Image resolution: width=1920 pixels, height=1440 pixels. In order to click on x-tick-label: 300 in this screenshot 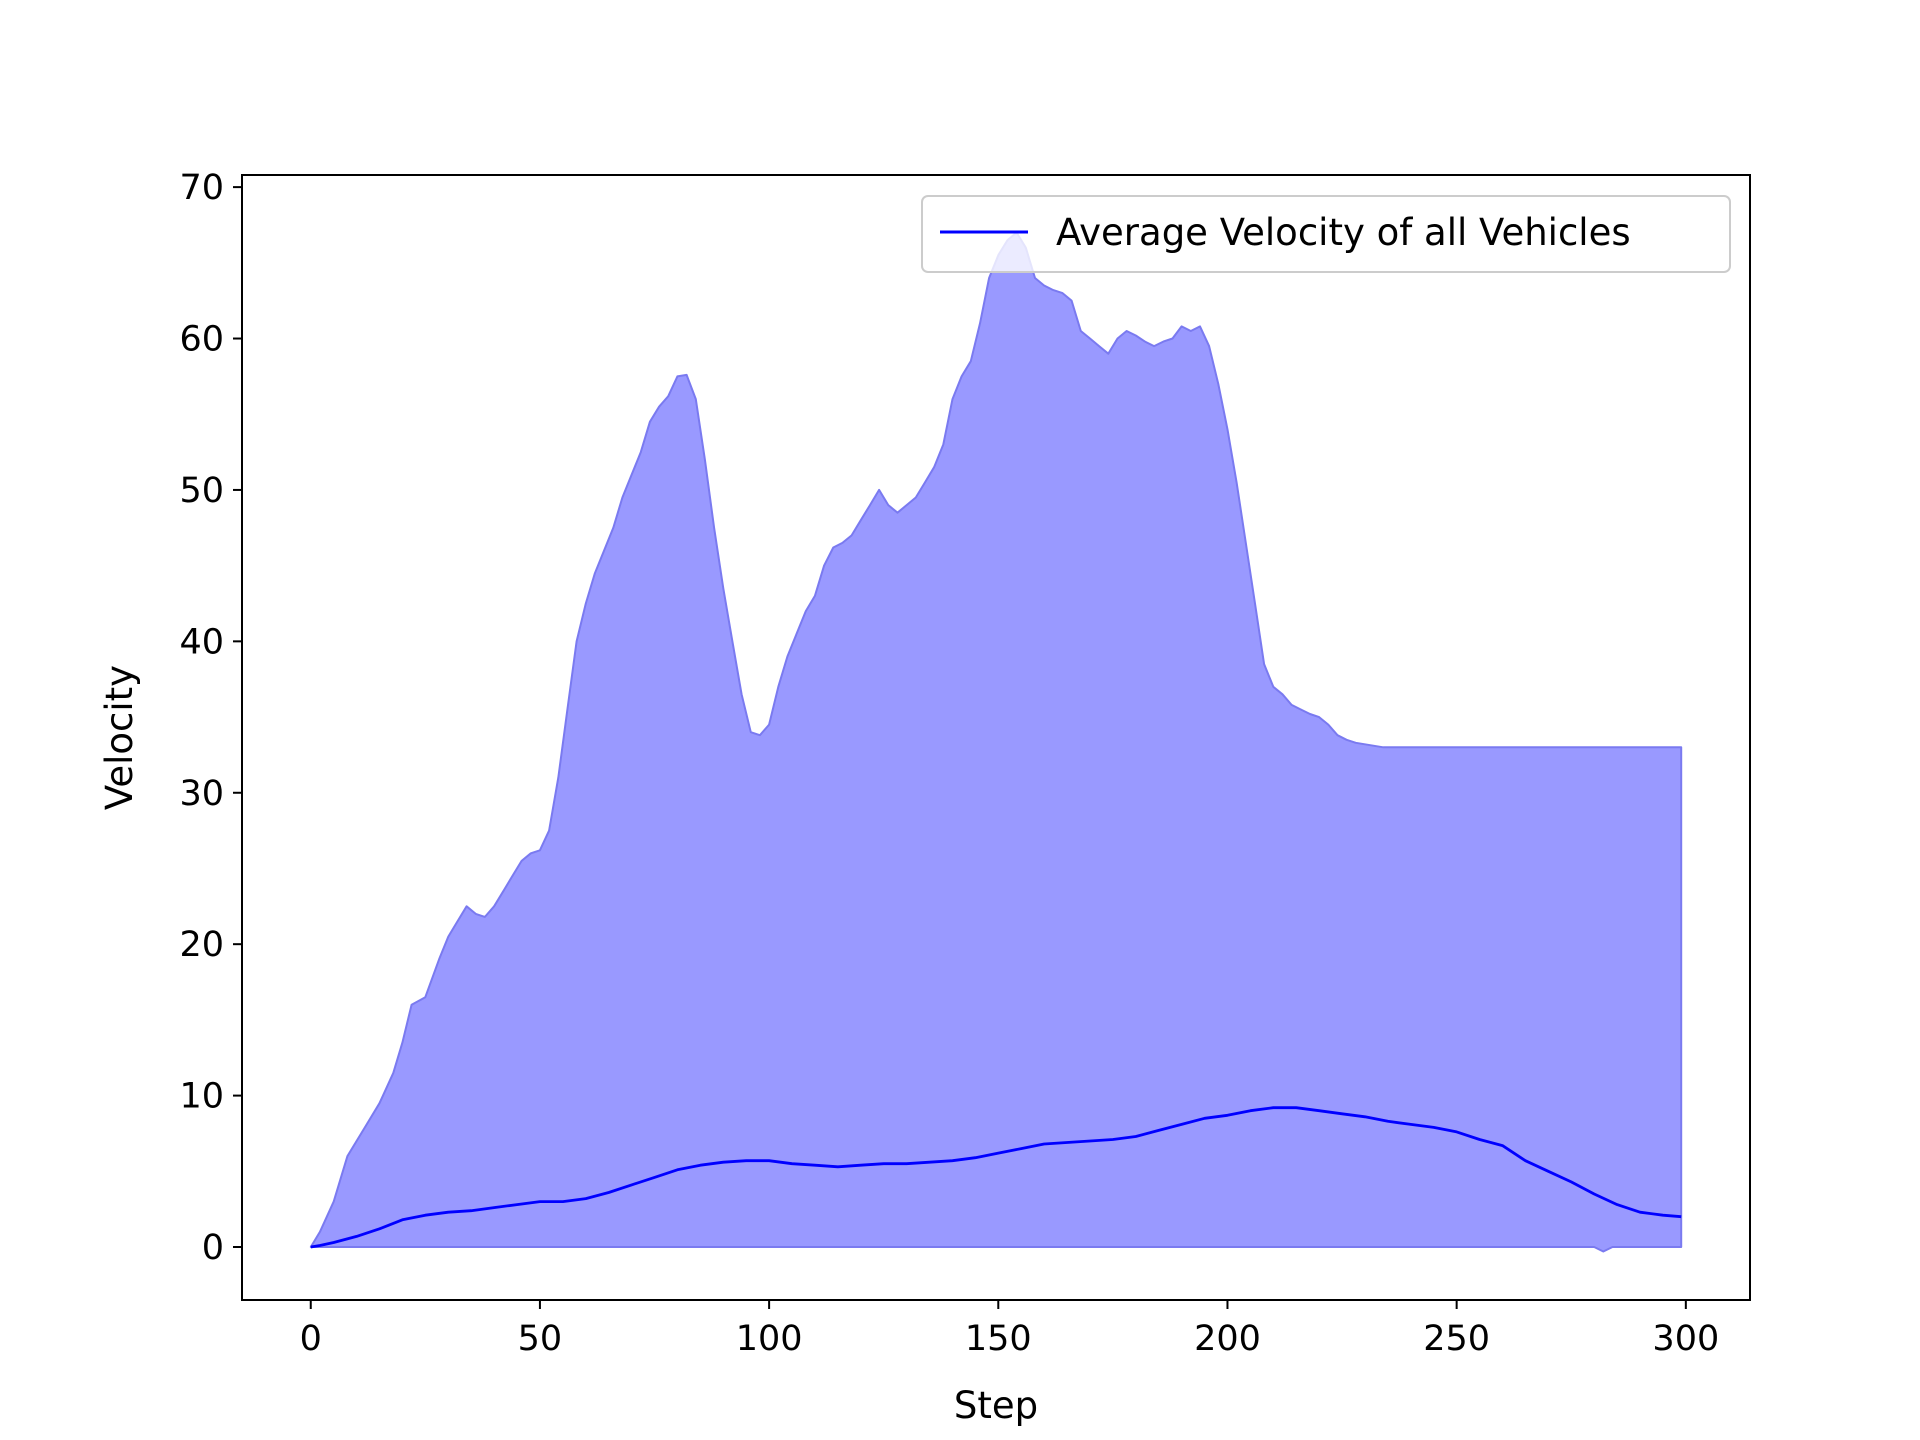, I will do `click(1685, 1339)`.